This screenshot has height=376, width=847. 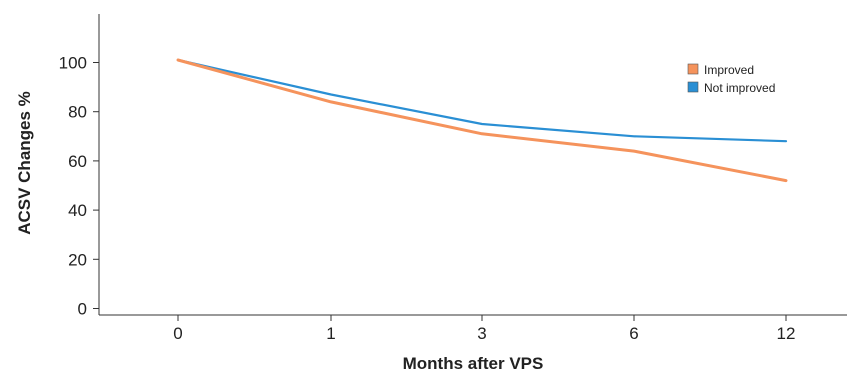 What do you see at coordinates (731, 79) in the screenshot?
I see `legend: Improved Not improved` at bounding box center [731, 79].